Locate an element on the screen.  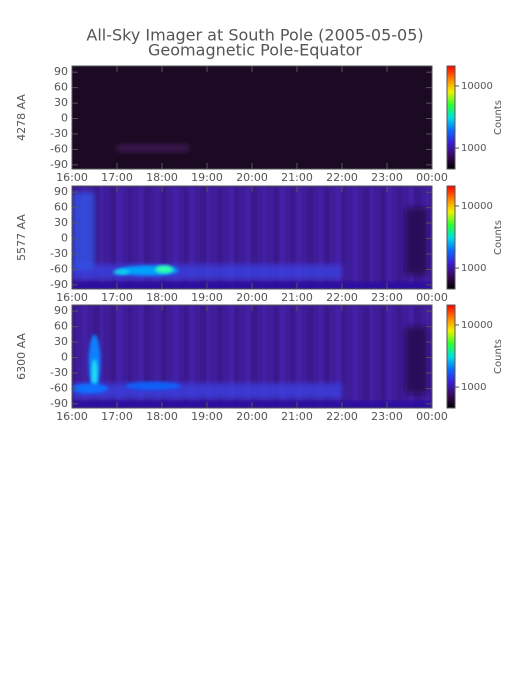
y-axis-label: 5577 AA is located at coordinates (21, 237).